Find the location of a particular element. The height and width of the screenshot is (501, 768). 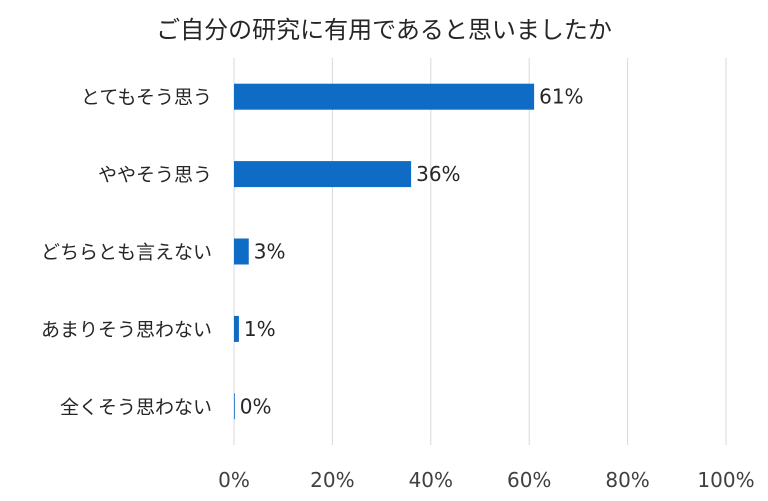

x-tick-label: 100% is located at coordinates (725, 480).